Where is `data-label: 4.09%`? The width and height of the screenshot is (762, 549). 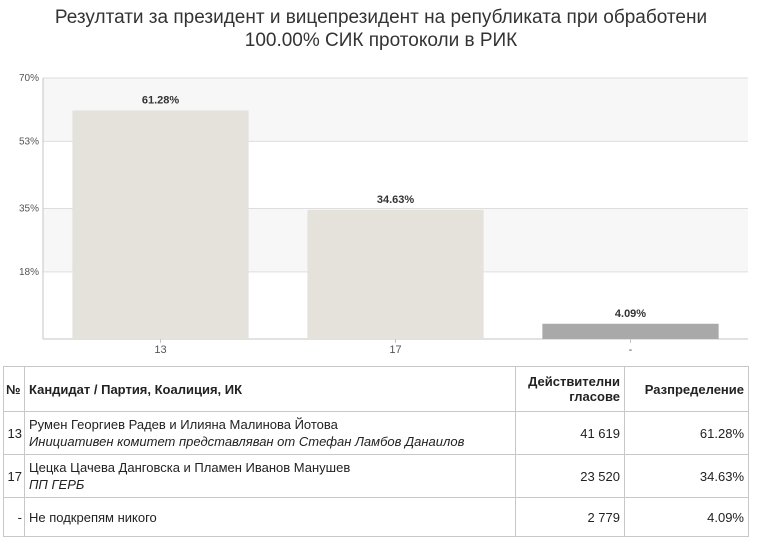 data-label: 4.09% is located at coordinates (630, 314).